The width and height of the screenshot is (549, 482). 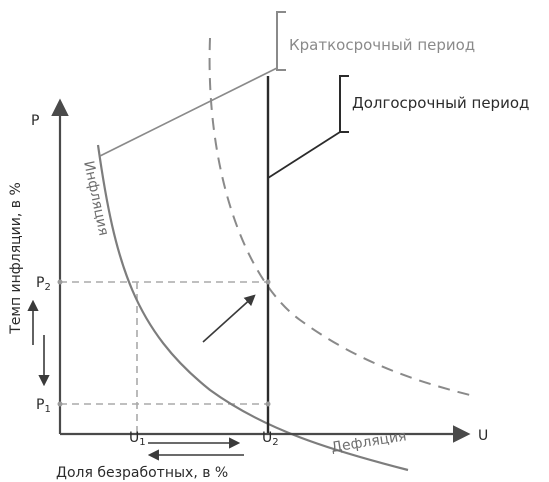 I want to click on shift-arrow, so click(x=229, y=318).